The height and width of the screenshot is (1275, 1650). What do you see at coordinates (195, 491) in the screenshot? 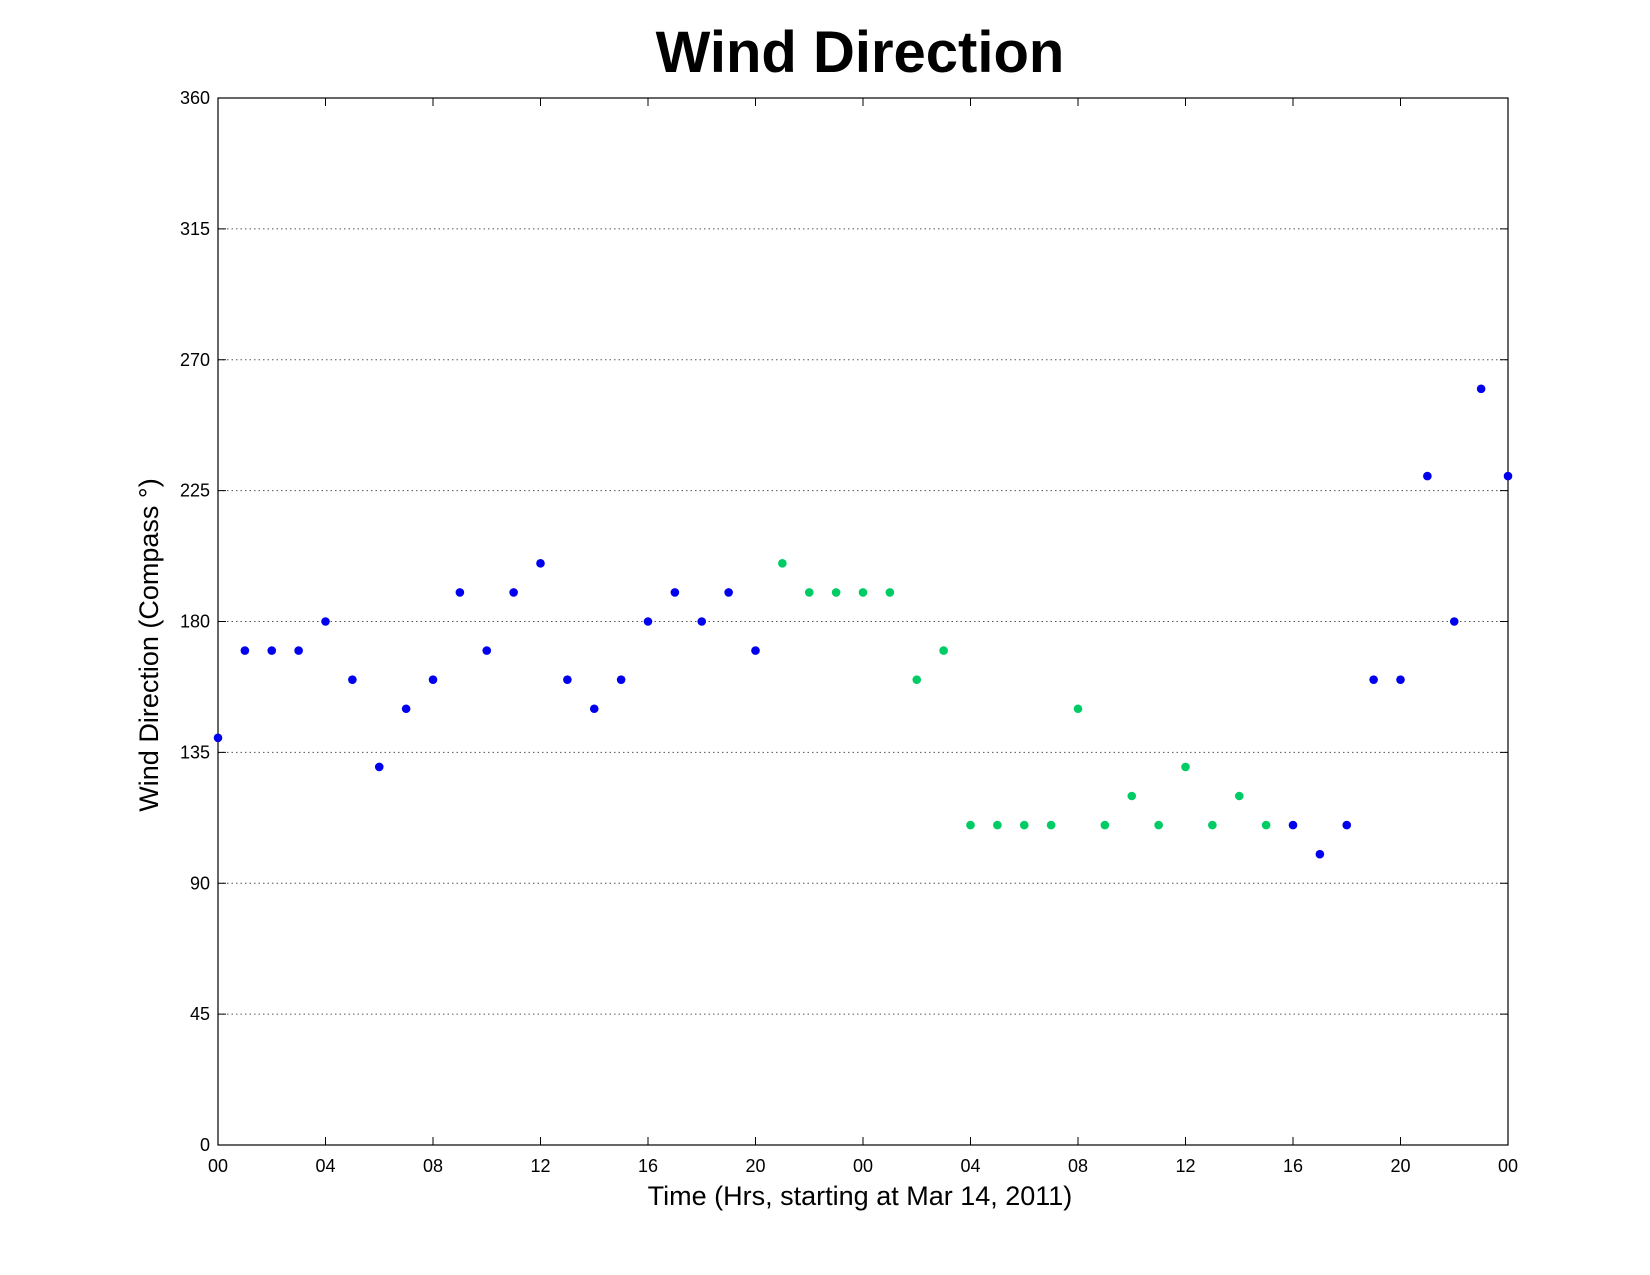
I see `y-tick-label: 225` at bounding box center [195, 491].